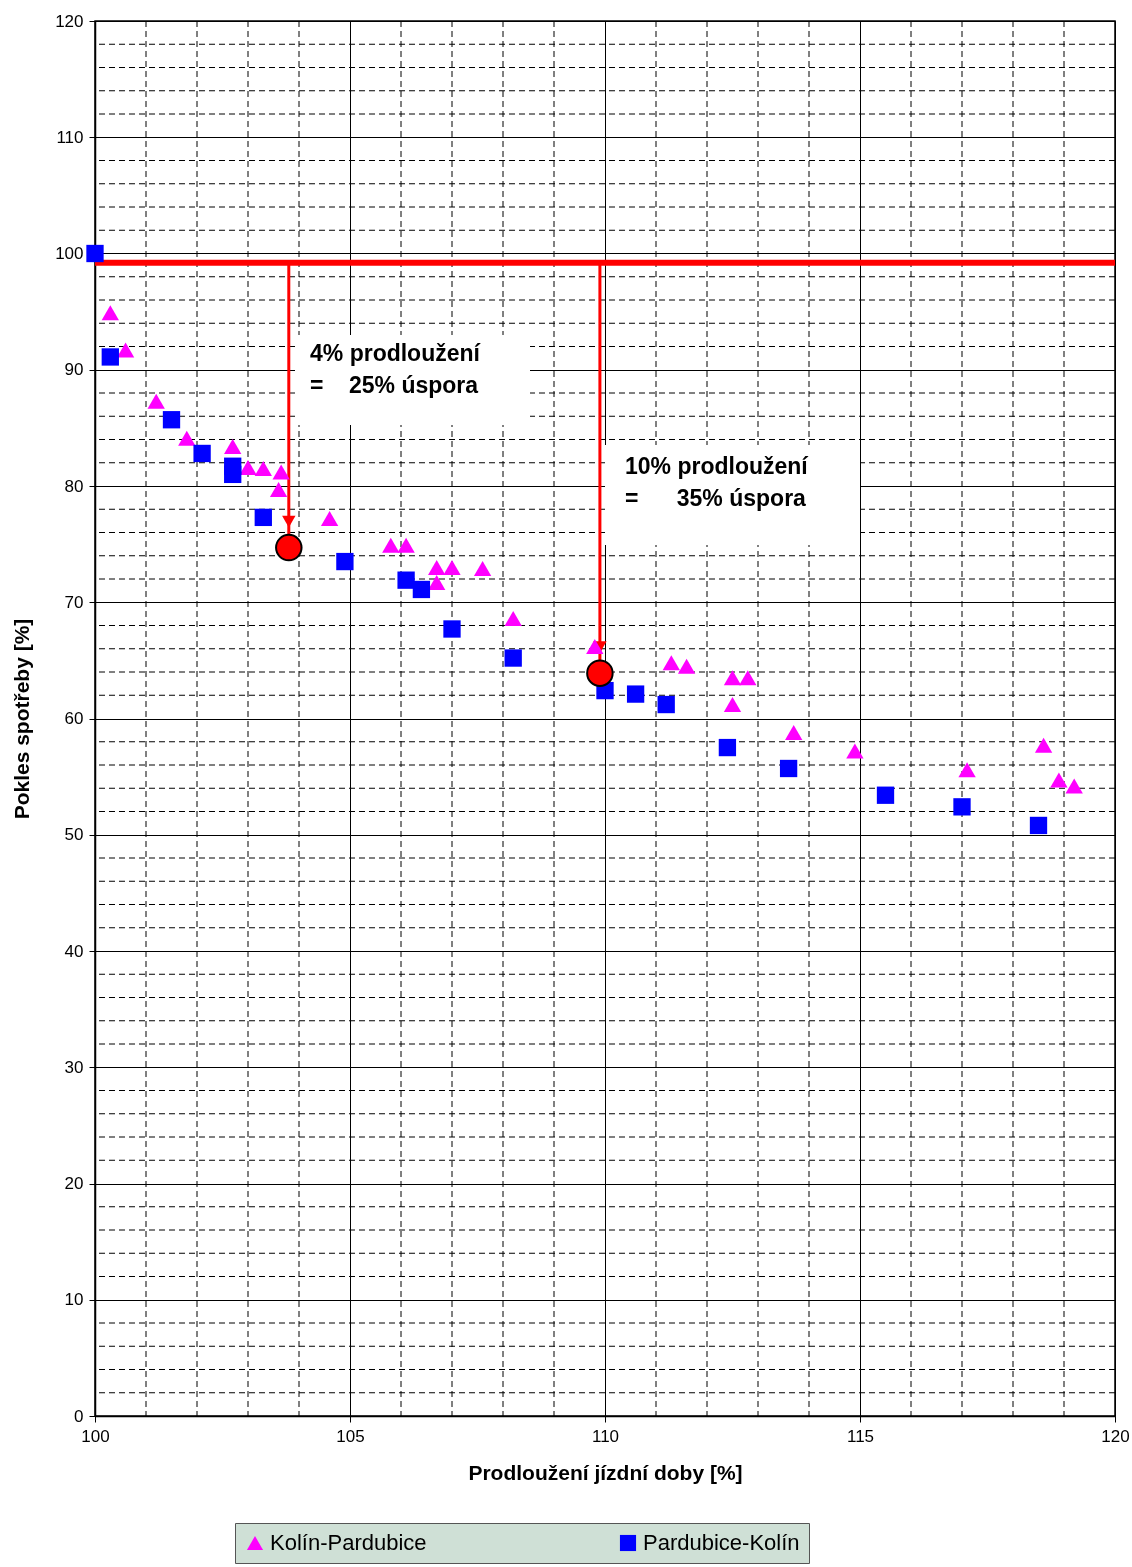 Image resolution: width=1132 pixels, height=1567 pixels. Describe the element at coordinates (74, 1183) in the screenshot. I see `y-tick-label: 20` at that location.